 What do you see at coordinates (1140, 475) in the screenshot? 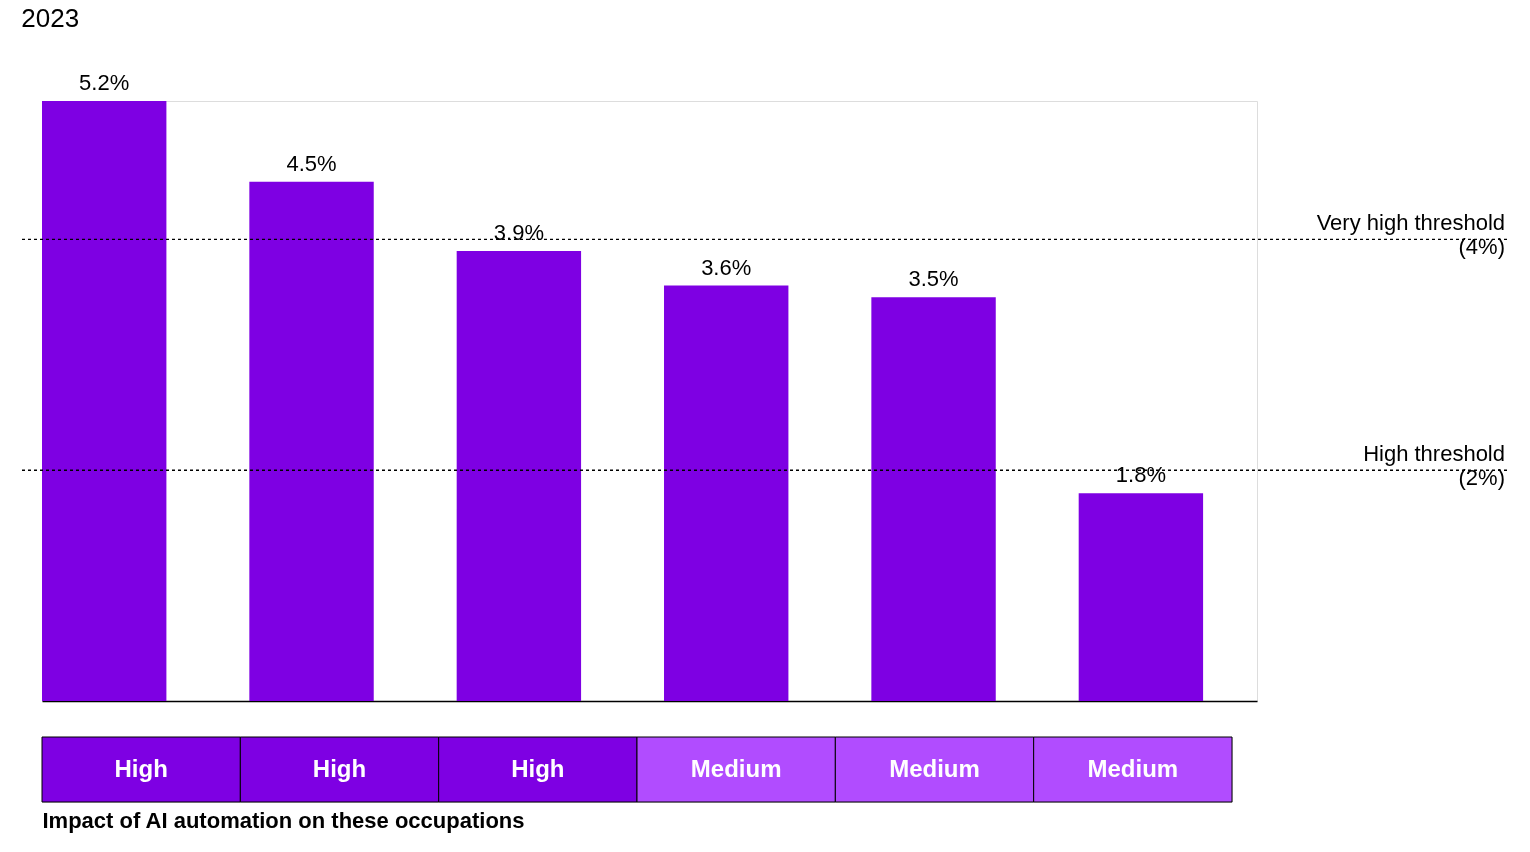
I see `data-label: 1.8%` at bounding box center [1140, 475].